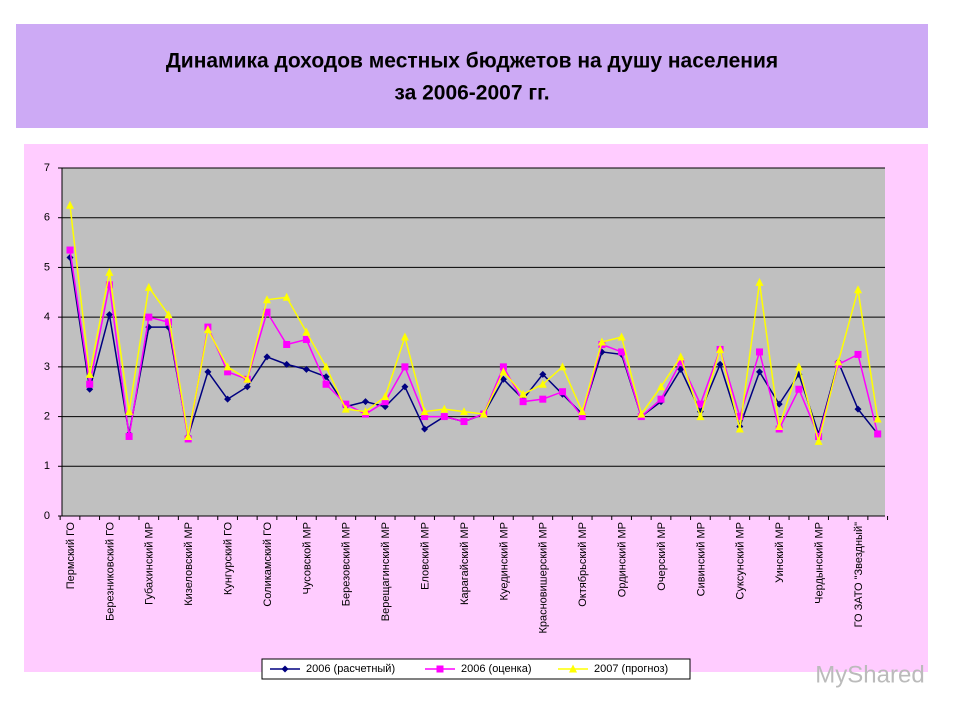 This screenshot has height=725, width=960. What do you see at coordinates (47, 367) in the screenshot?
I see `y-tick-label: 3` at bounding box center [47, 367].